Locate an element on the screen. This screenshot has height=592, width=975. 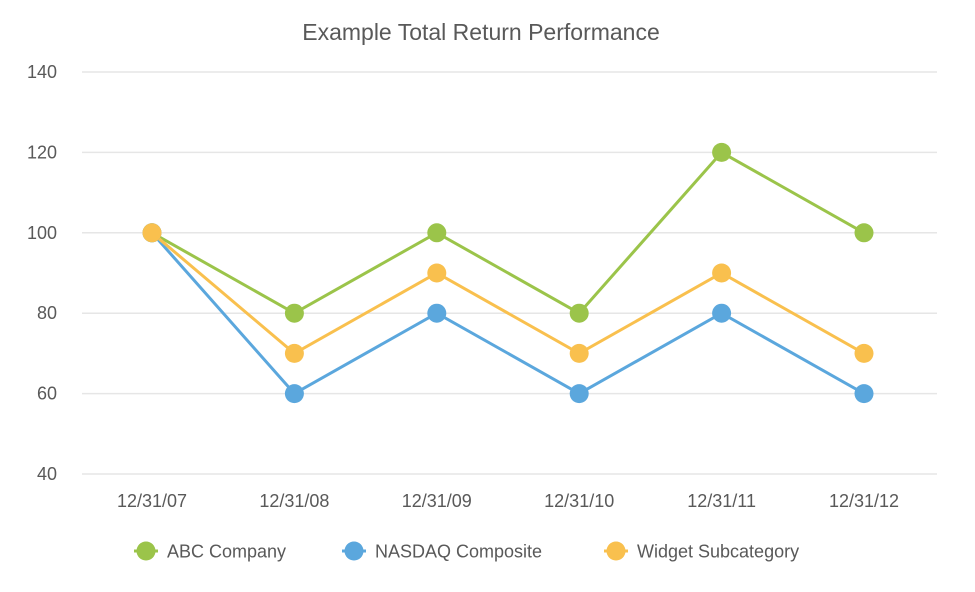
y-tick-label: 40 is located at coordinates (47, 474).